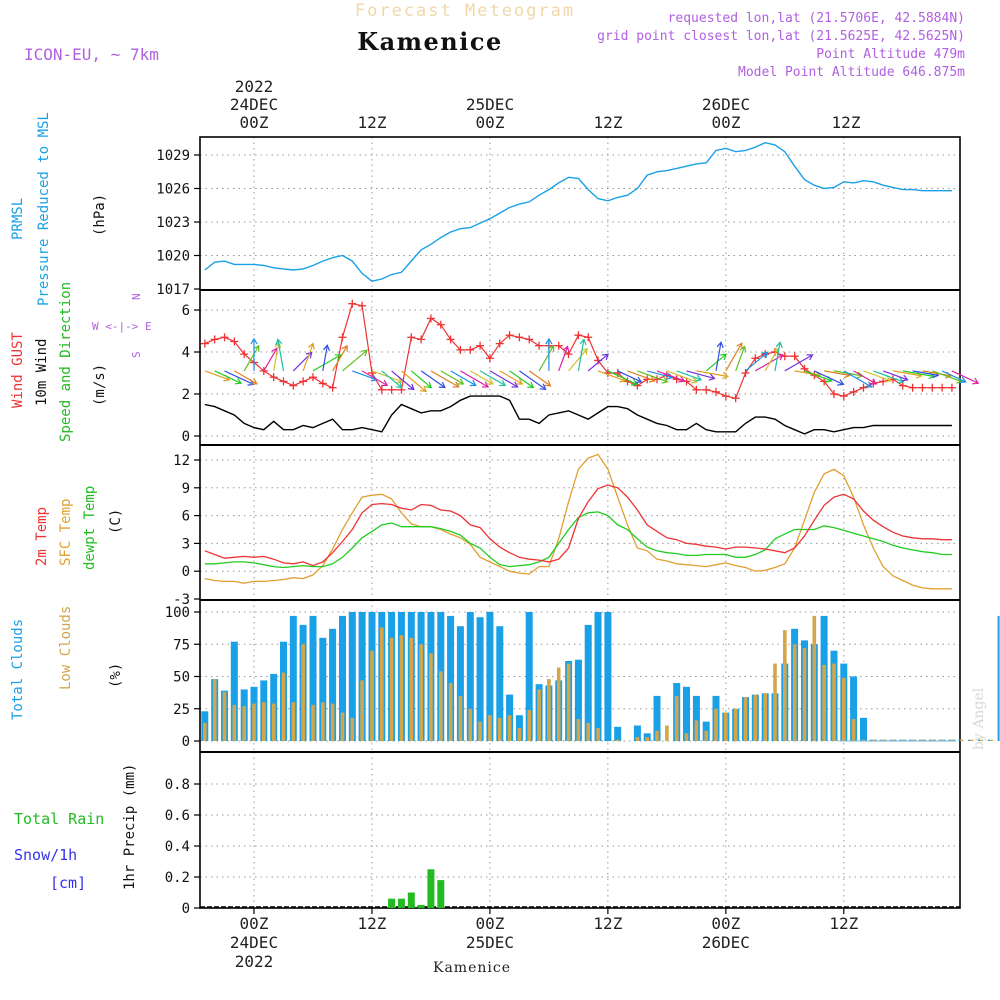 Image resolution: width=1000 pixels, height=1000 pixels. Describe the element at coordinates (578, 415) in the screenshot. I see `wind-line` at that location.